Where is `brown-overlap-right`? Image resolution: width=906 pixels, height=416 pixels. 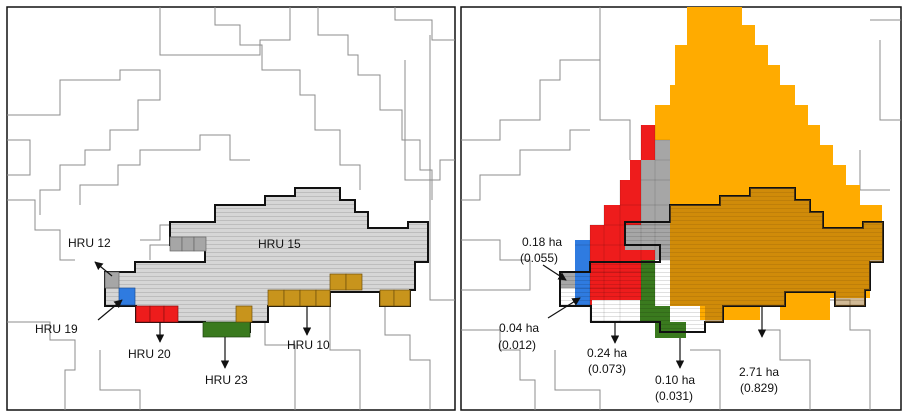
brown-overlap-right is located at coordinates (776, 255).